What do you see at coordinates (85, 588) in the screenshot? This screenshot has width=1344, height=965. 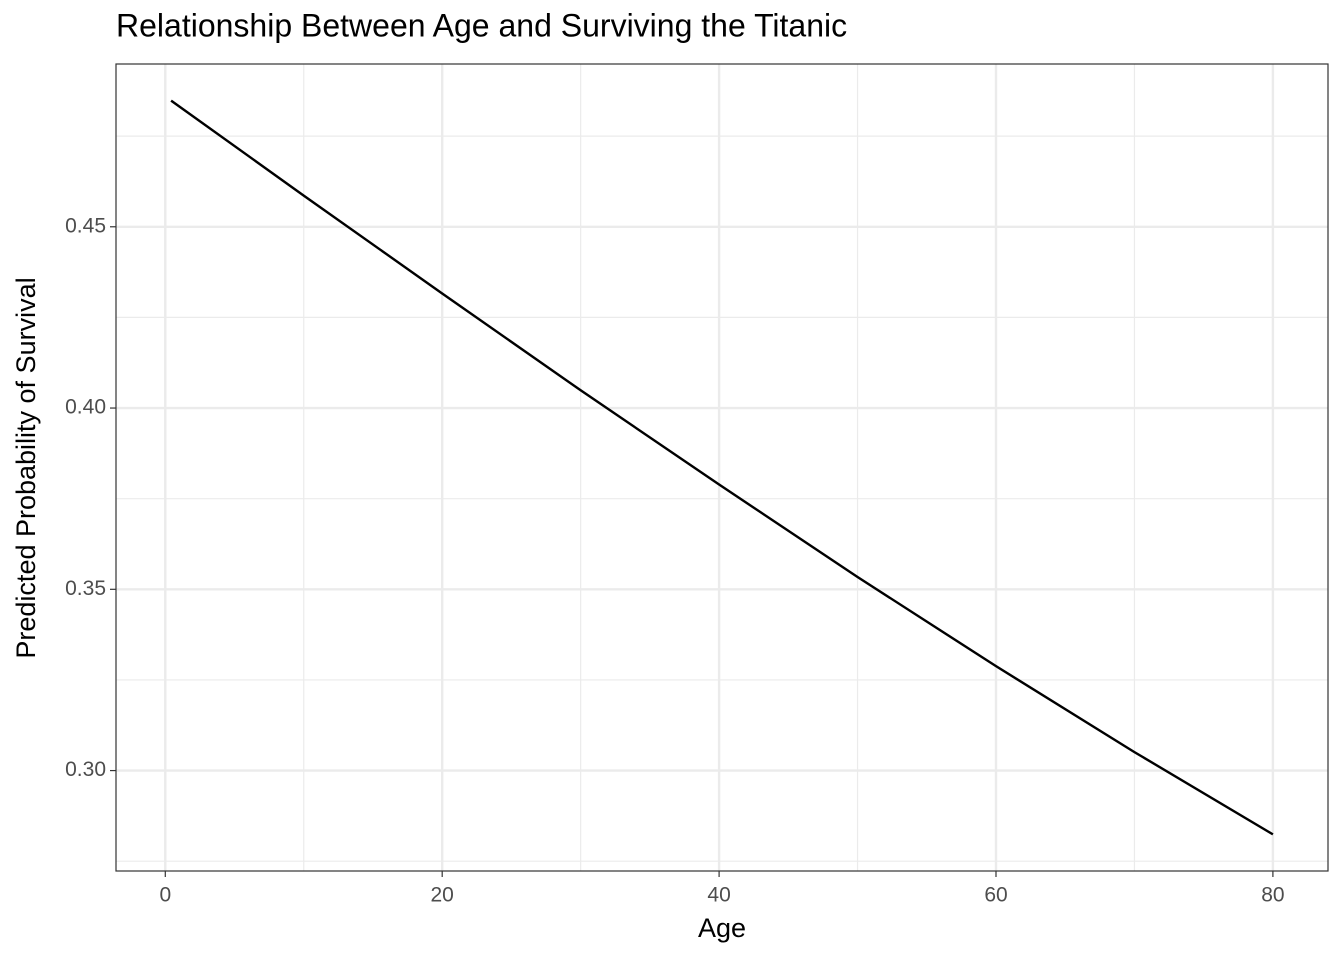 I see `y-tick-label: 0.35` at bounding box center [85, 588].